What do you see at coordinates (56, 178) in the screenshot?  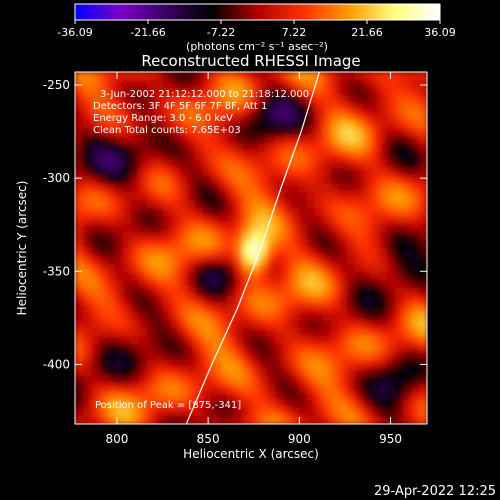 I see `y-tick-label: -300` at bounding box center [56, 178].